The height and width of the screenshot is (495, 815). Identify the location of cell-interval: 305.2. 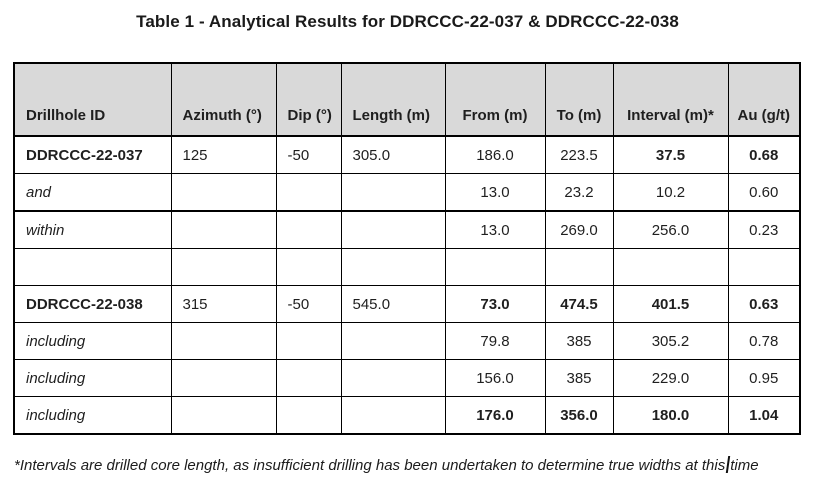
(670, 341).